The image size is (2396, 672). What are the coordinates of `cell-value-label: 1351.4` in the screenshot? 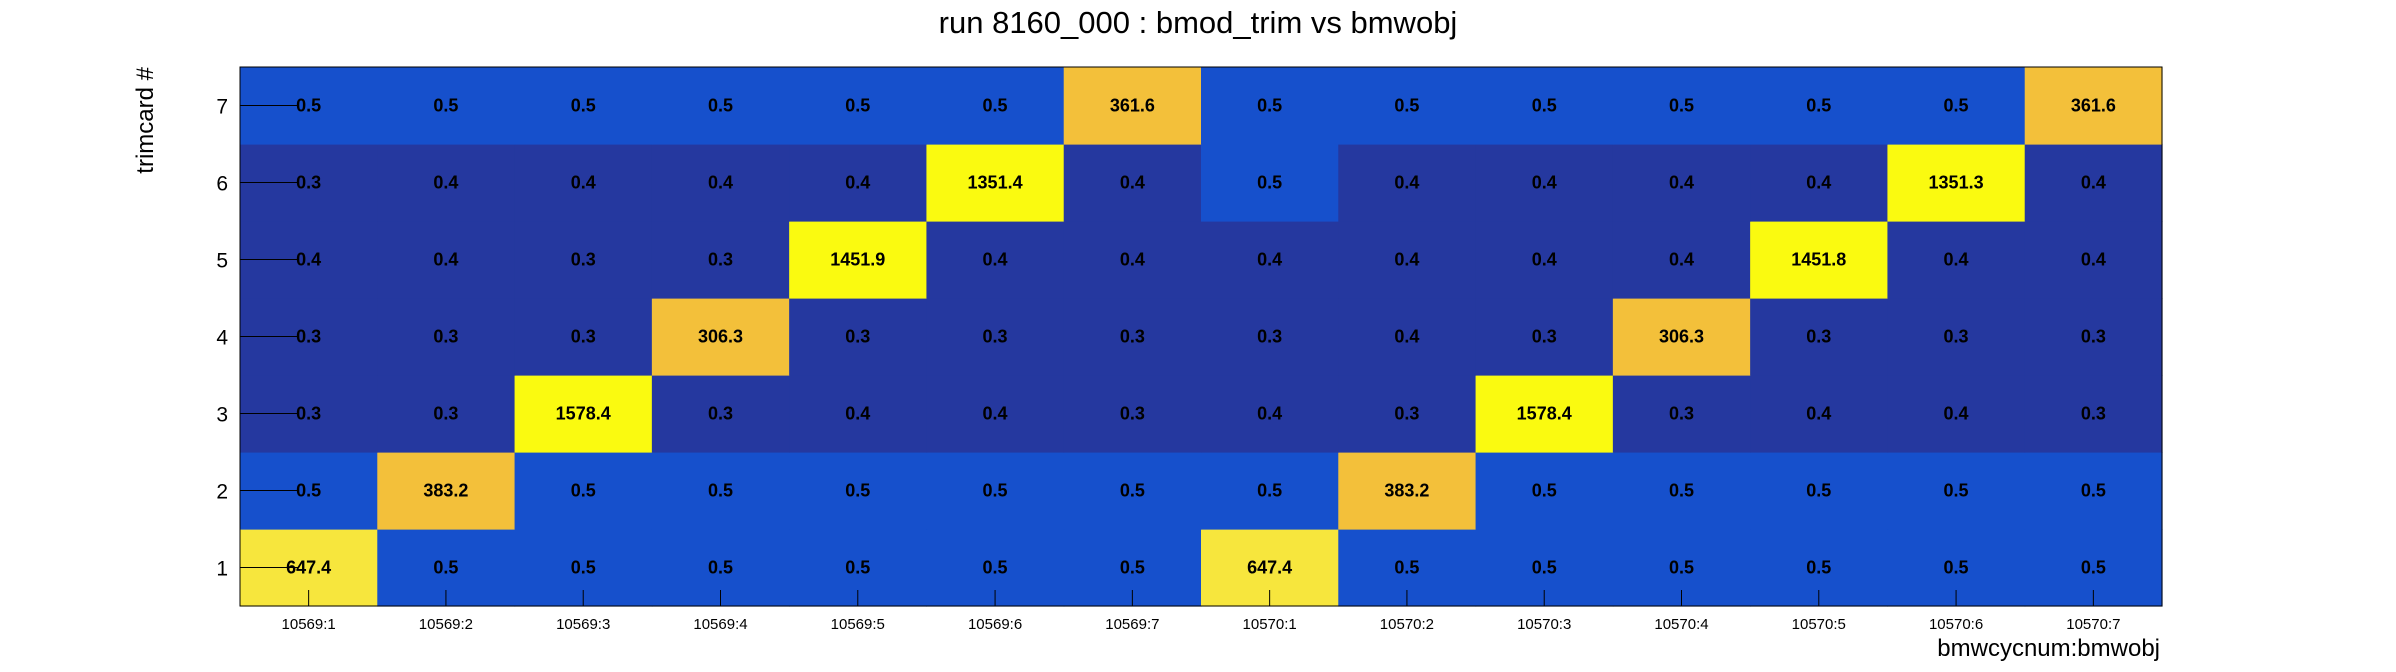 It's located at (995, 183).